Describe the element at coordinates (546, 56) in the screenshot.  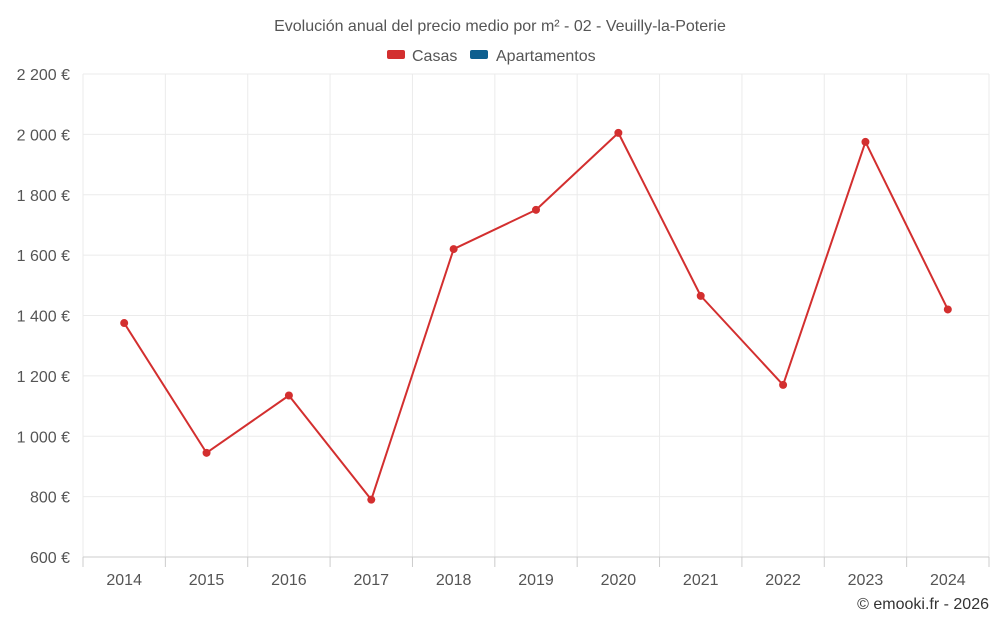
I see `legend-label-apartamentos: Apartamentos` at that location.